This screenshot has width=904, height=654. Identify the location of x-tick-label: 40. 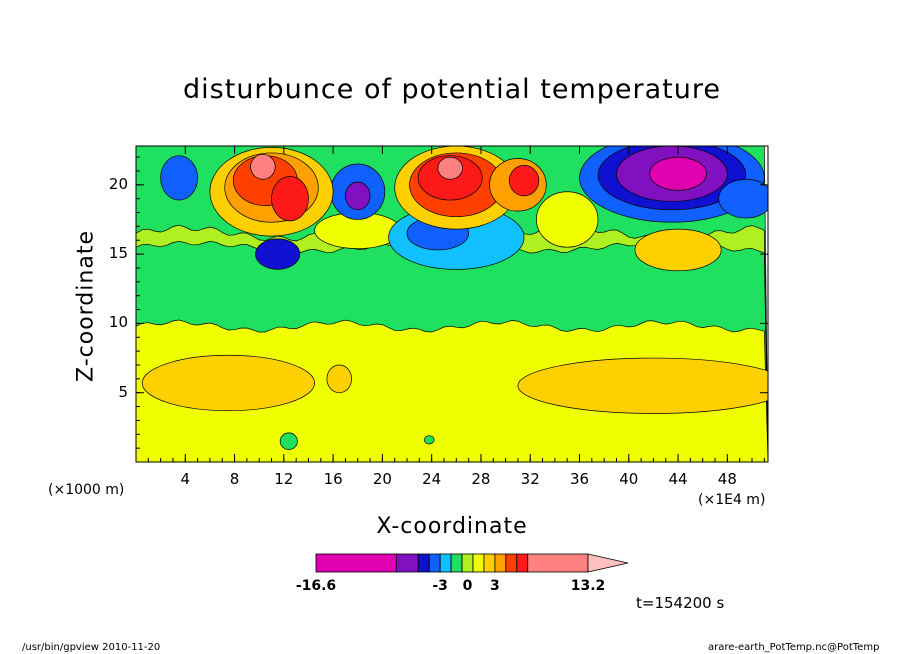
(629, 479).